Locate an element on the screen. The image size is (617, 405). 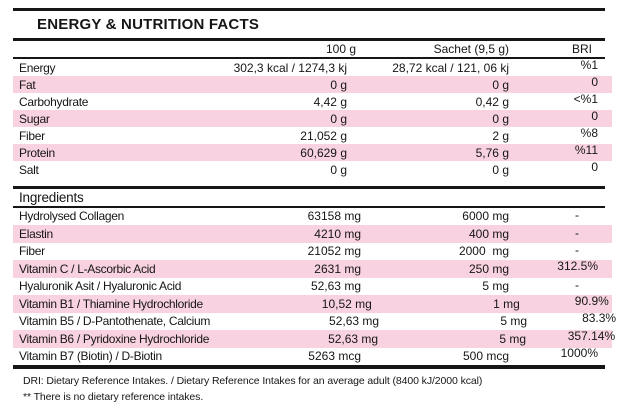
row-label: Vitamin B6 / Pyridoxine Hydrochloride is located at coordinates (114, 338).